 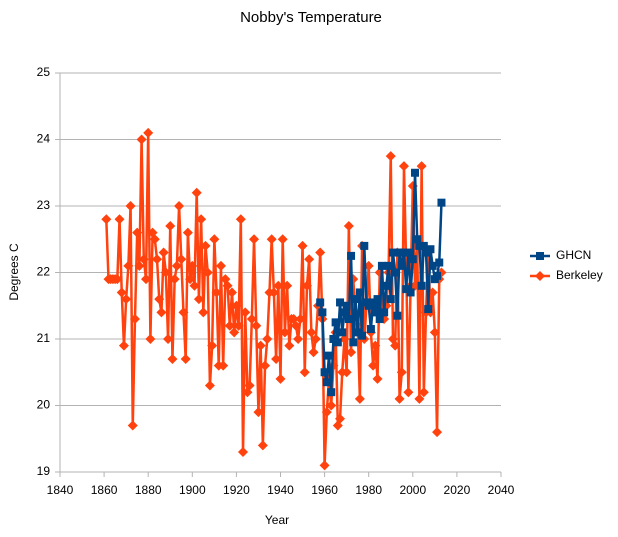 I want to click on legend-label: GHCN, so click(x=573, y=255).